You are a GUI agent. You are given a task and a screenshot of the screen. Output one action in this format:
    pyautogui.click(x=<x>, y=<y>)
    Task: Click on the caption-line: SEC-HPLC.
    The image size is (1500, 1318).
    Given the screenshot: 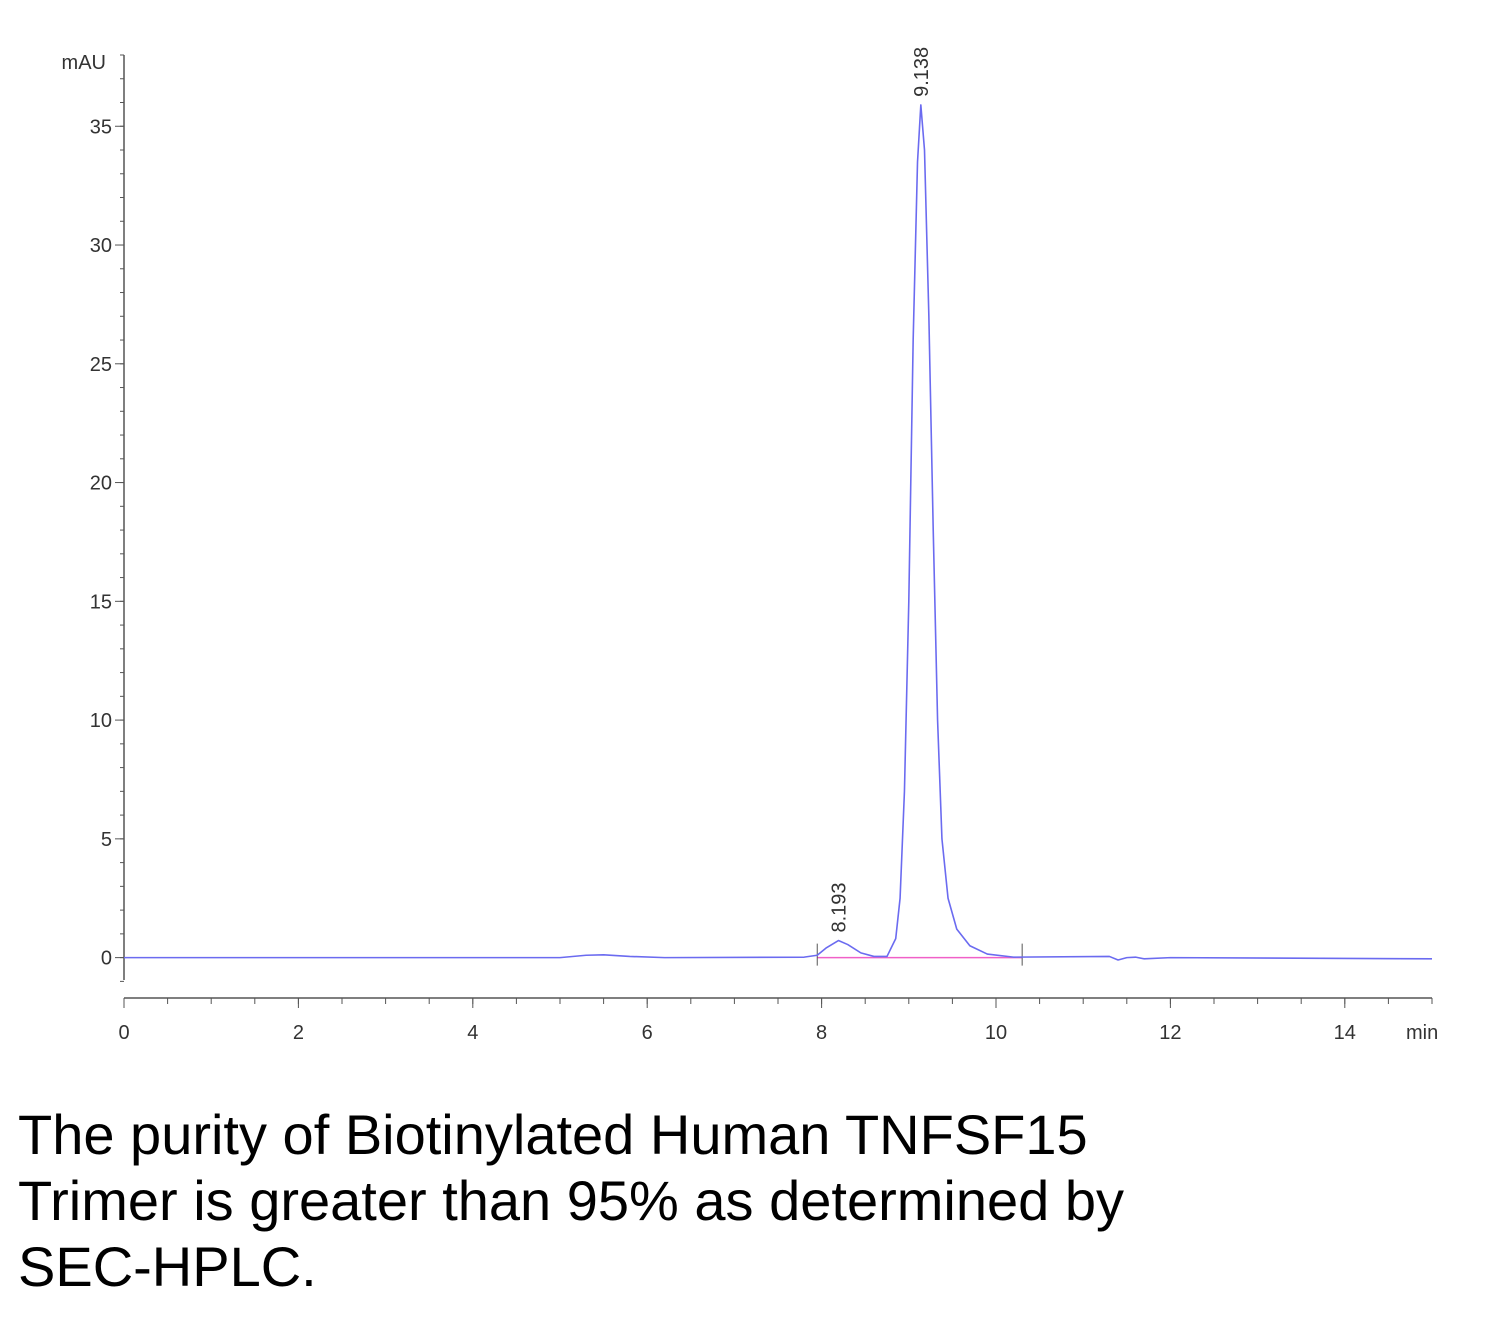 What is the action you would take?
    pyautogui.click(x=167, y=1266)
    